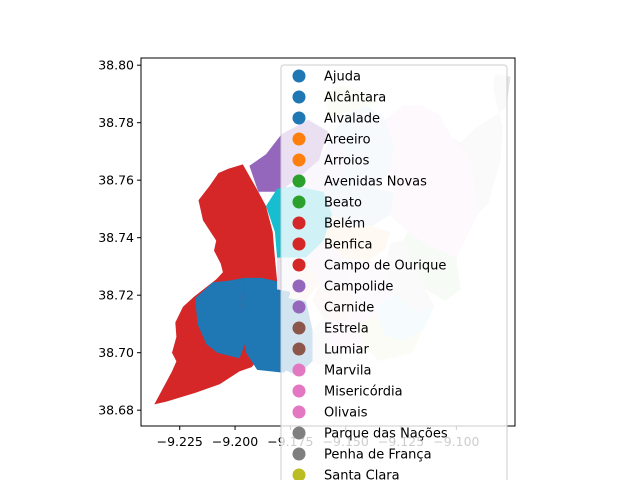  I want to click on legend-entry-label: Misericórdia, so click(363, 392).